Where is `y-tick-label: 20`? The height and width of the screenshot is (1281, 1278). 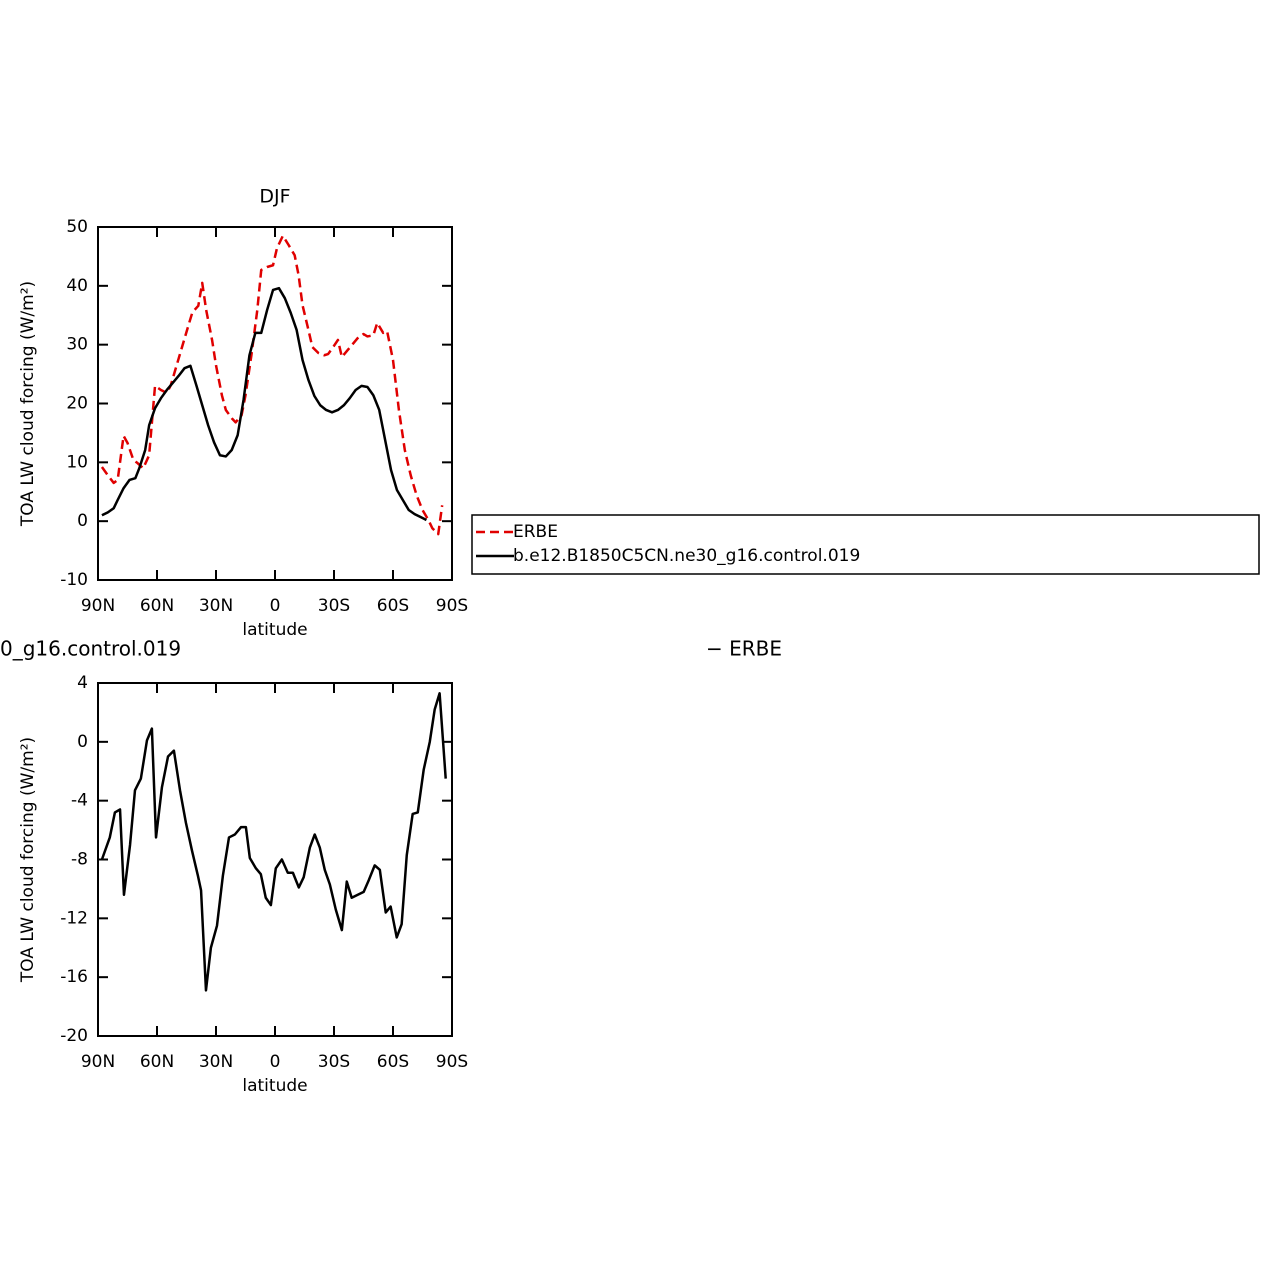 y-tick-label: 20 is located at coordinates (77, 404).